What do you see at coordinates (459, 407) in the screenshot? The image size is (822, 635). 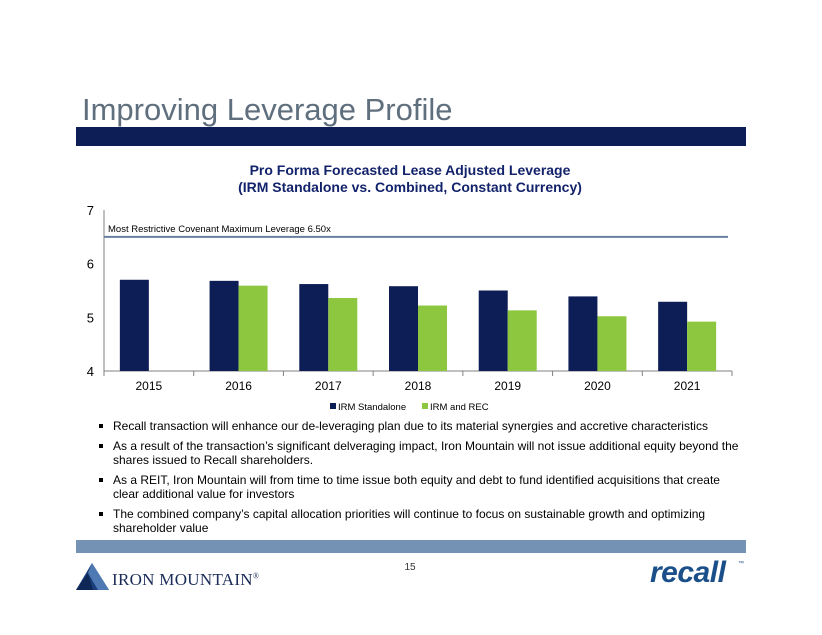 I see `legend-label: IRM and REC` at bounding box center [459, 407].